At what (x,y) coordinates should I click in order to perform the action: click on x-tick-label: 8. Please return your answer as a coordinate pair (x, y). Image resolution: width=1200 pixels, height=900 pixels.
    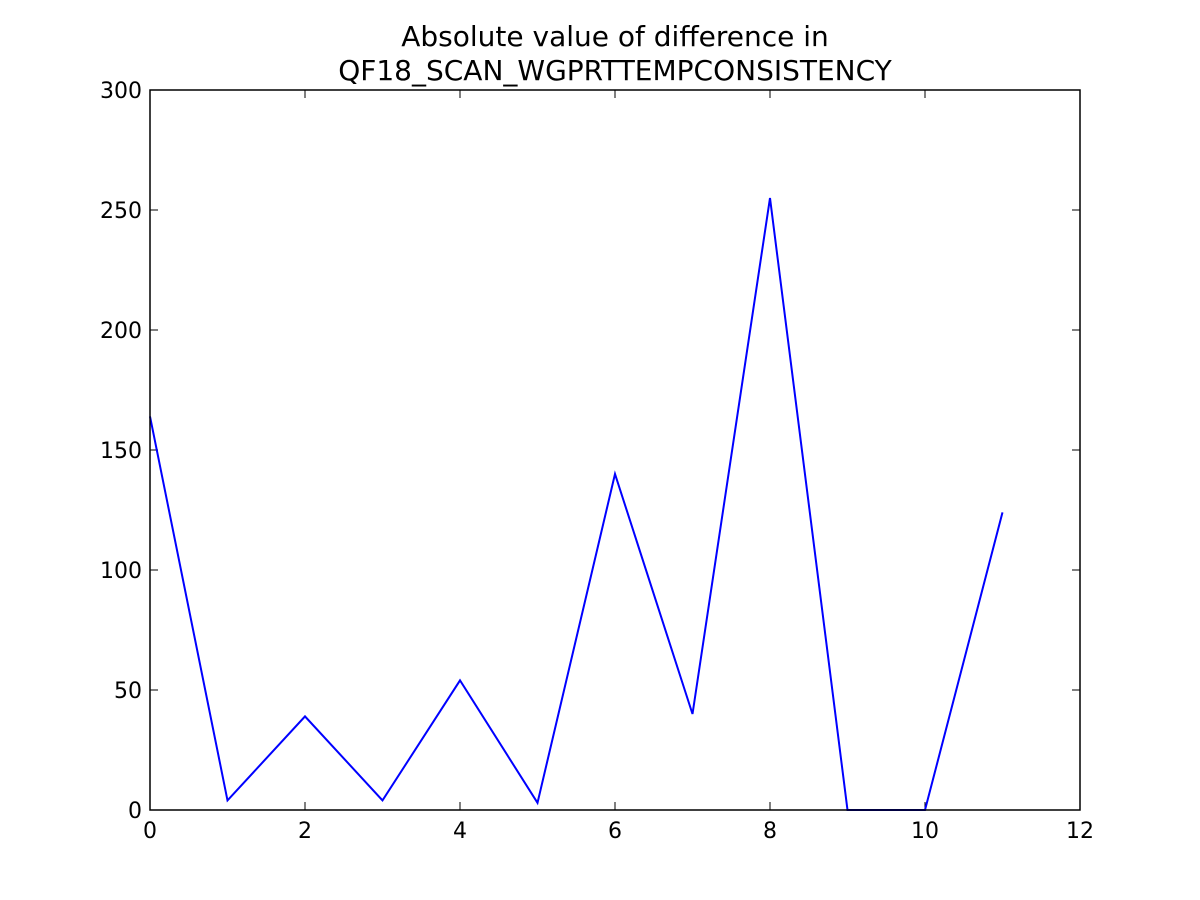
    Looking at the image, I should click on (770, 831).